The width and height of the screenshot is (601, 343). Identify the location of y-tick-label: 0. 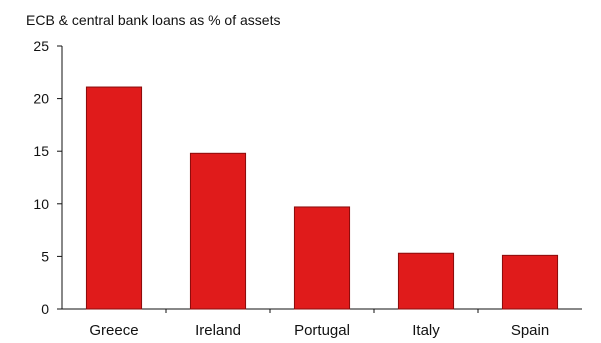
(45, 309).